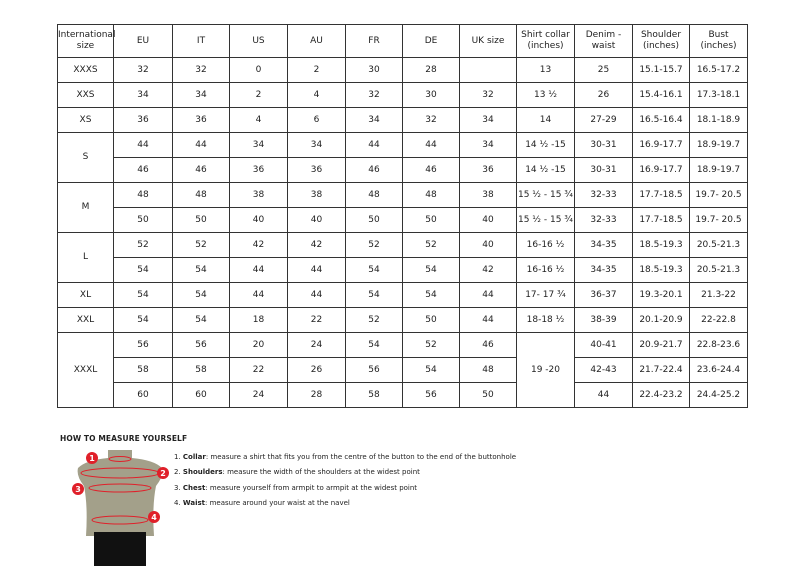 The width and height of the screenshot is (787, 566). I want to click on table-cell: 15.1-15.7, so click(661, 70).